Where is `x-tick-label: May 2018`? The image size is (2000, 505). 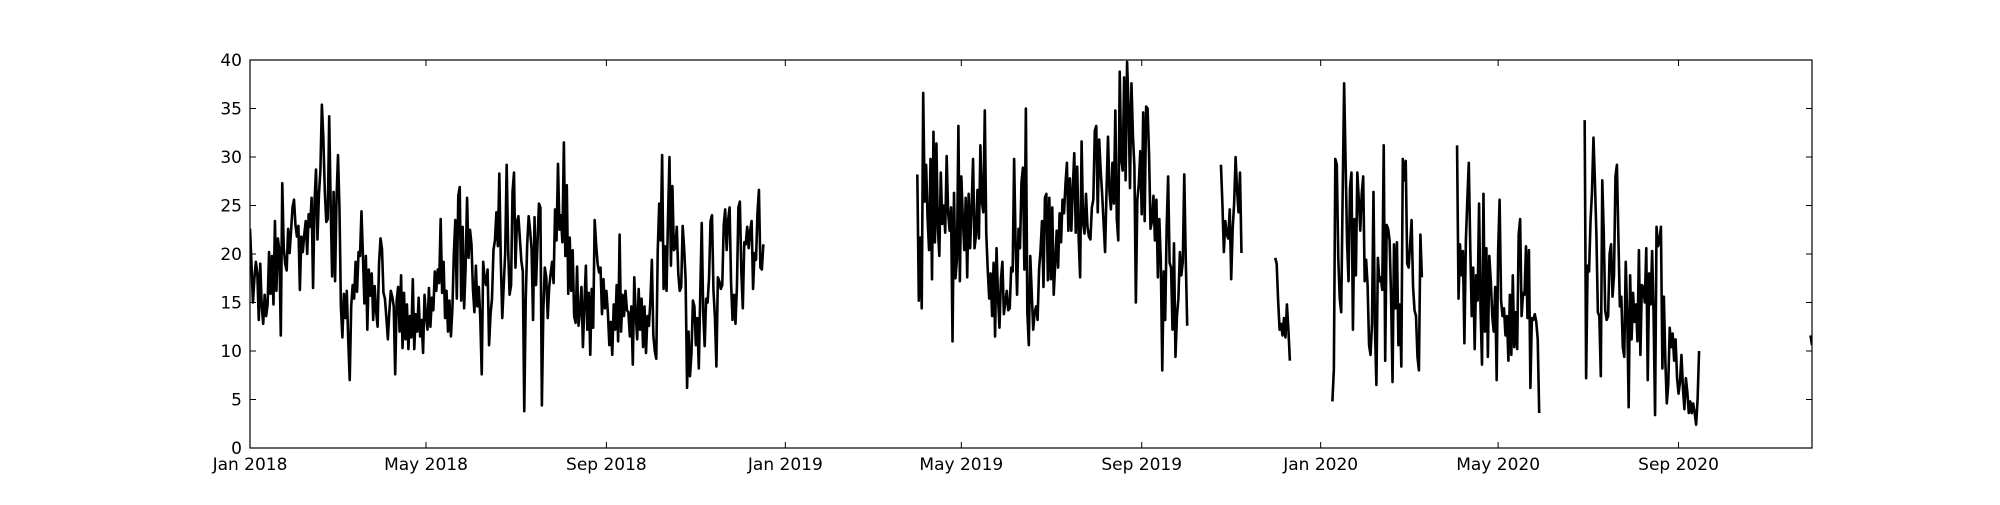
x-tick-label: May 2018 is located at coordinates (426, 465).